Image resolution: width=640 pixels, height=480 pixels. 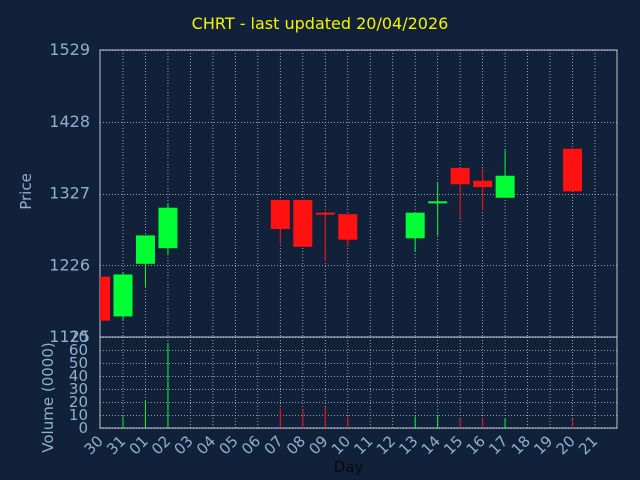 I want to click on x-axis-title: Day, so click(x=349, y=467).